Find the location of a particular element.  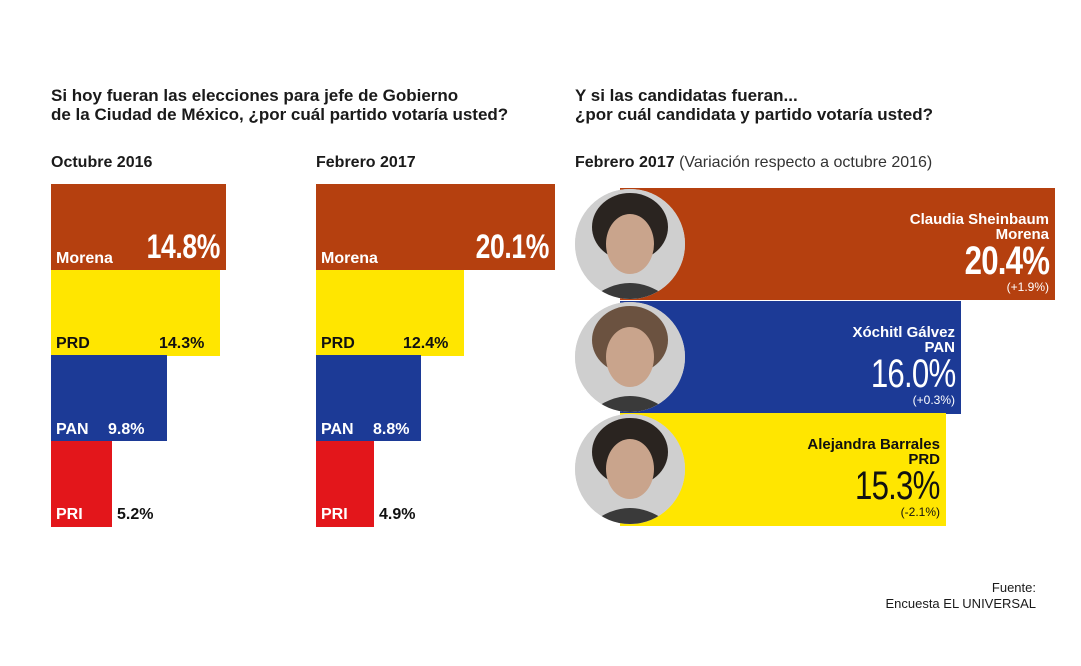

source-line1: Fuente: is located at coordinates (1013, 587).